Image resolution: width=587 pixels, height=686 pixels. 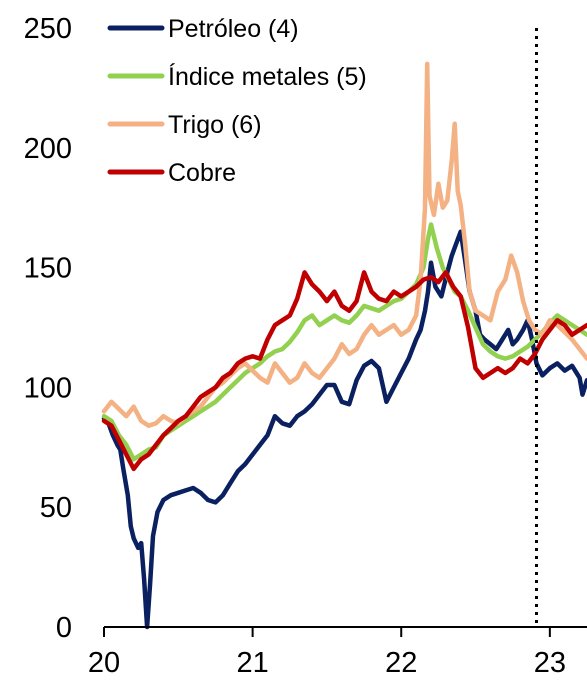 I want to click on legend-label: Petróleo (4), so click(x=233, y=29).